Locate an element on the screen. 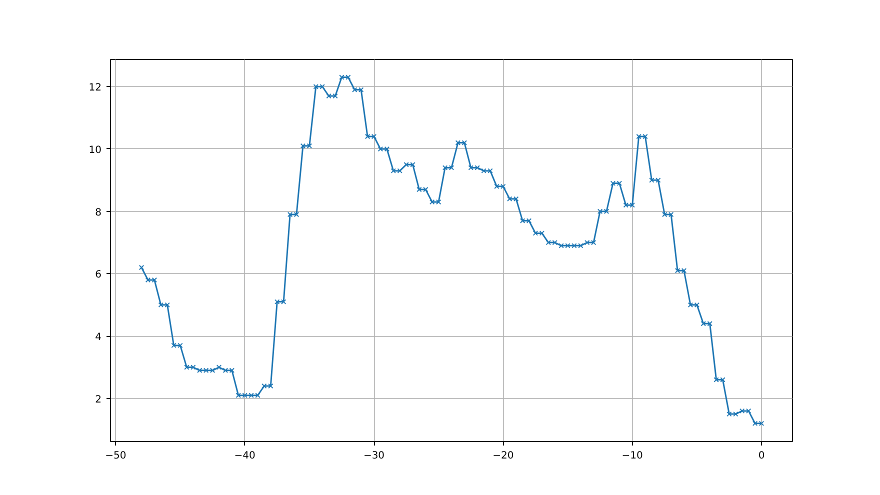  x-tick-label: −40 is located at coordinates (245, 456).